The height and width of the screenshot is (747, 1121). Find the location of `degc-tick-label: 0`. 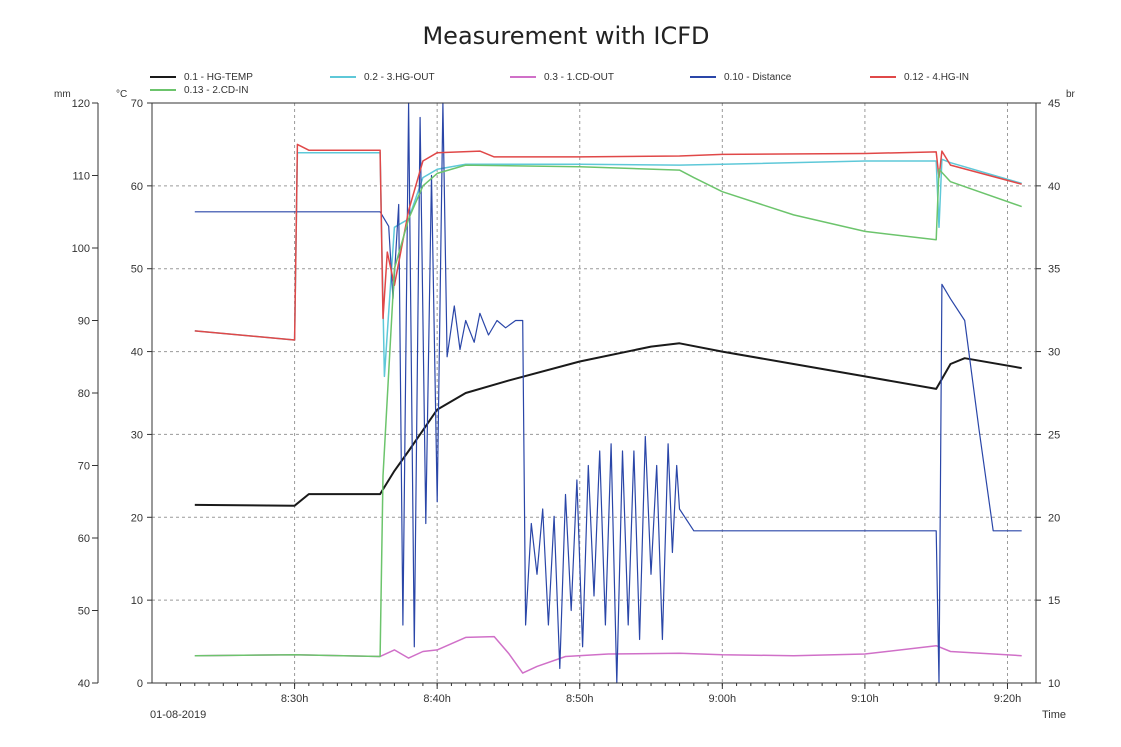

degc-tick-label: 0 is located at coordinates (140, 684).